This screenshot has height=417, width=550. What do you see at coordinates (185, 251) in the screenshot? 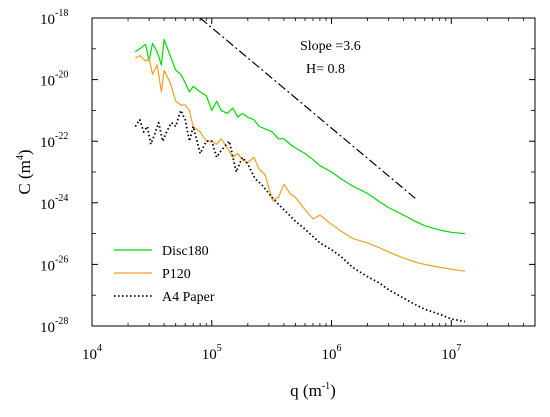
I see `legend-label-disc180: Disc180` at bounding box center [185, 251].